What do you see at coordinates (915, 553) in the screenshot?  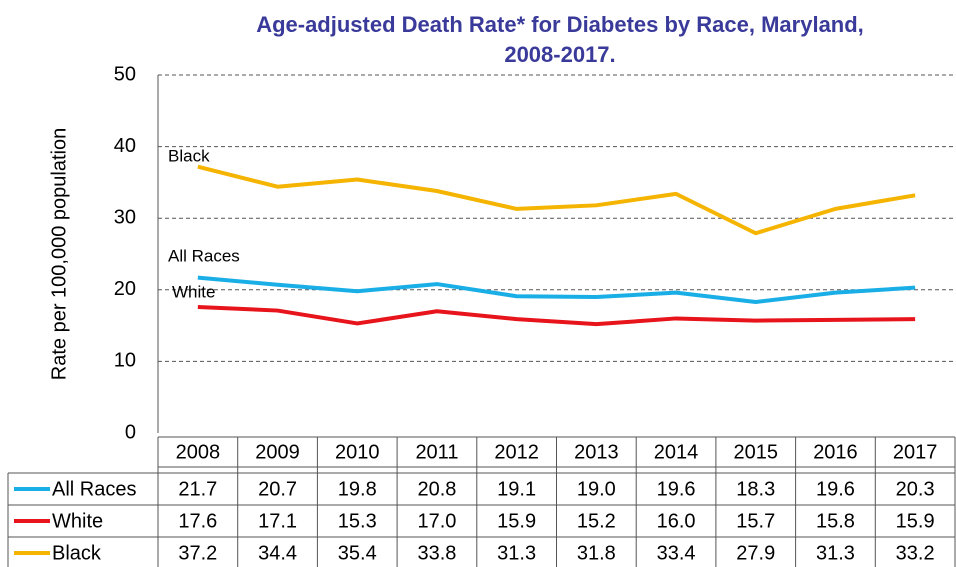 I see `data-label: 33.2` at bounding box center [915, 553].